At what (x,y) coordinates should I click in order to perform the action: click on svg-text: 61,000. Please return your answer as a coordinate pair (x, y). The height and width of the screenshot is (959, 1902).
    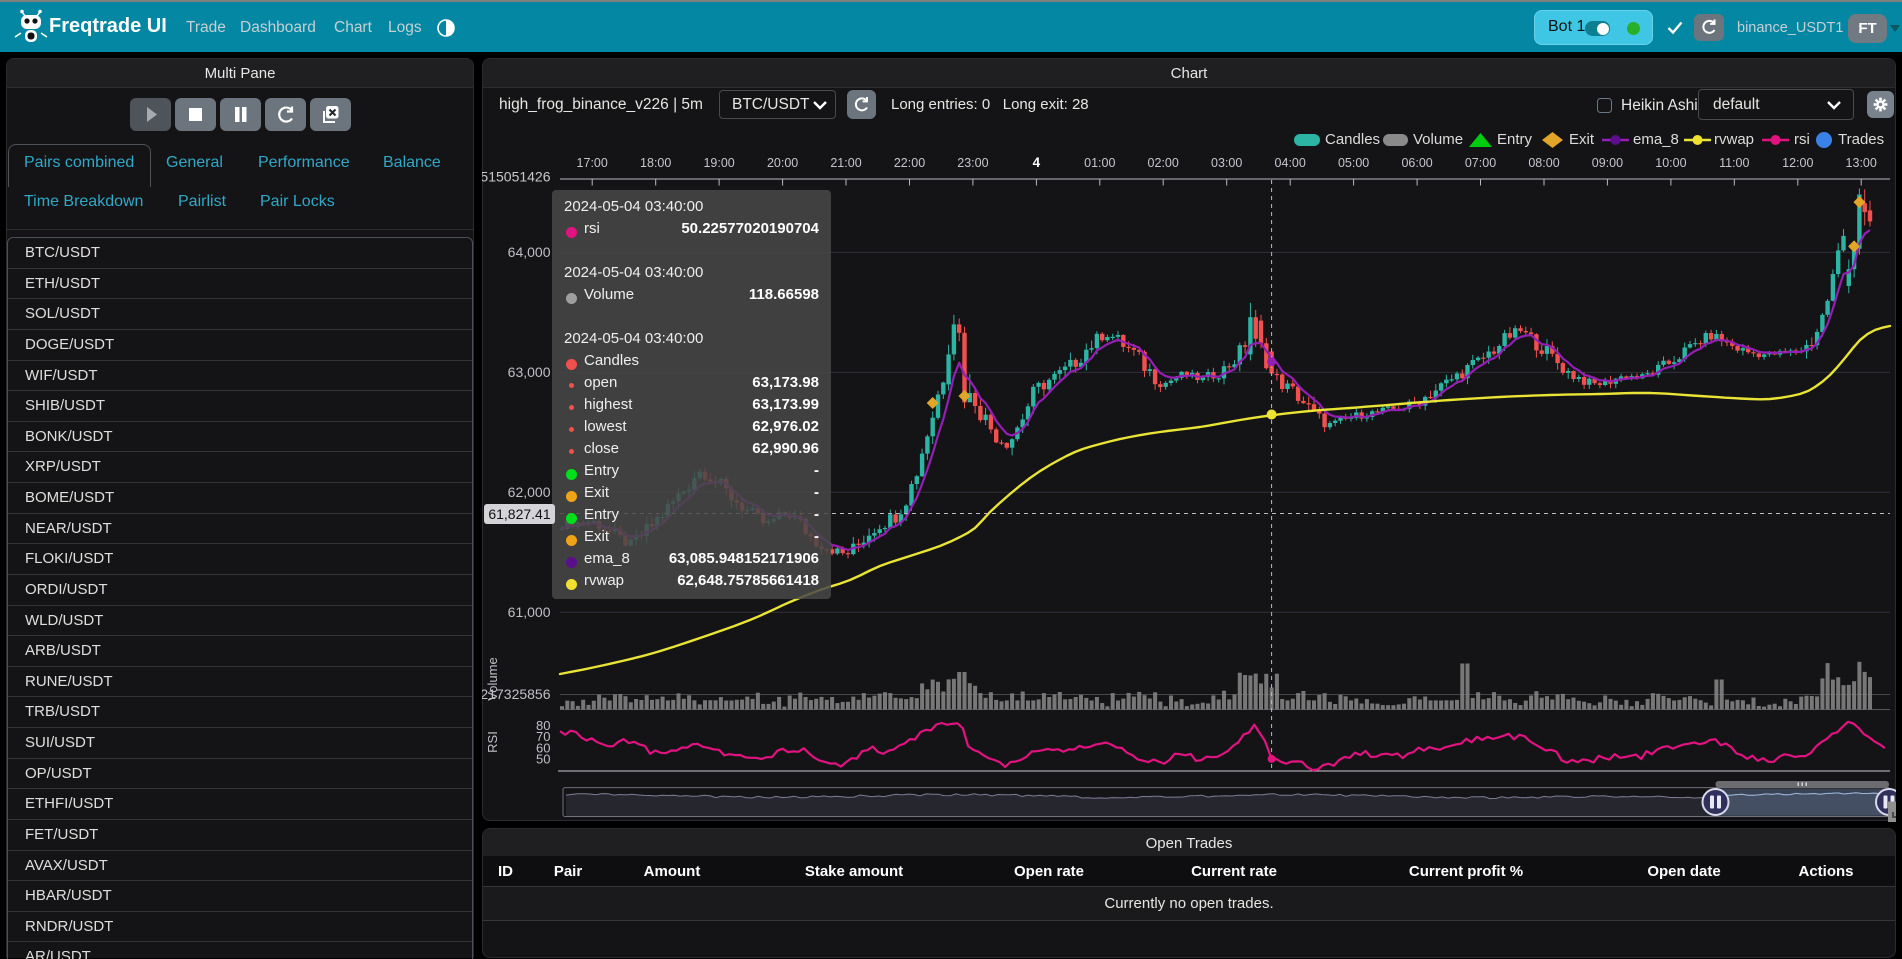
    Looking at the image, I should click on (529, 612).